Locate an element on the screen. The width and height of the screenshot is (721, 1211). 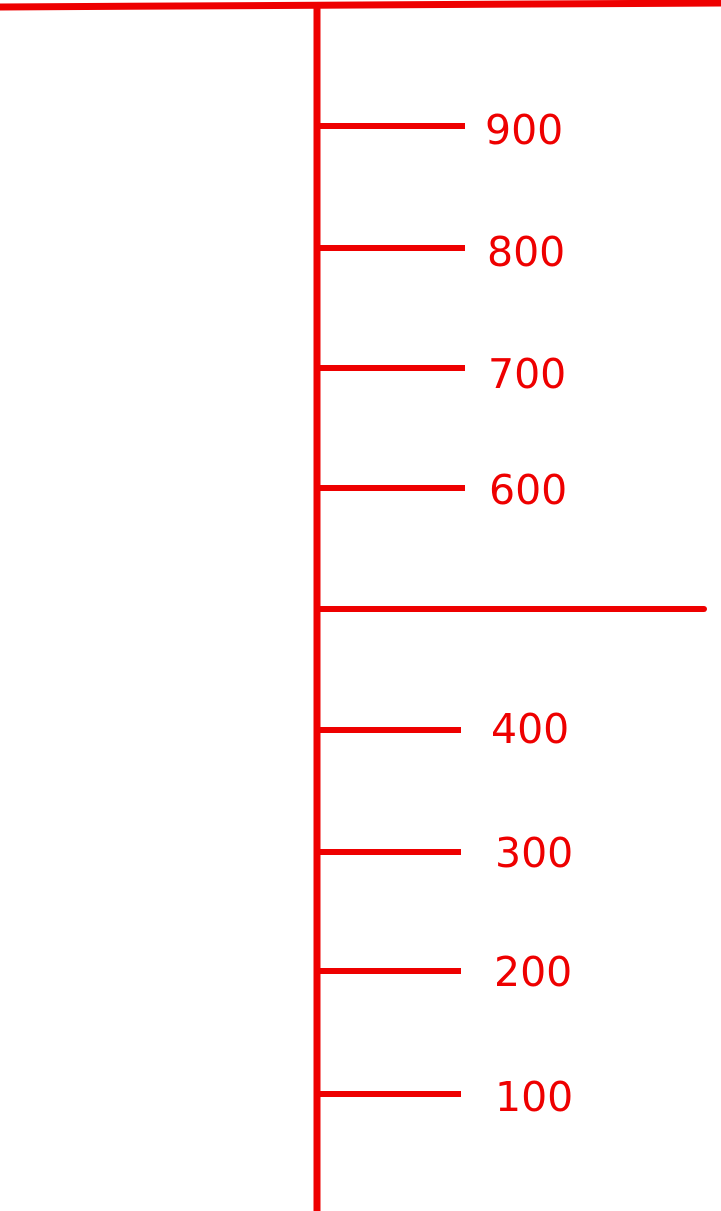
label-900: 900 is located at coordinates (524, 130).